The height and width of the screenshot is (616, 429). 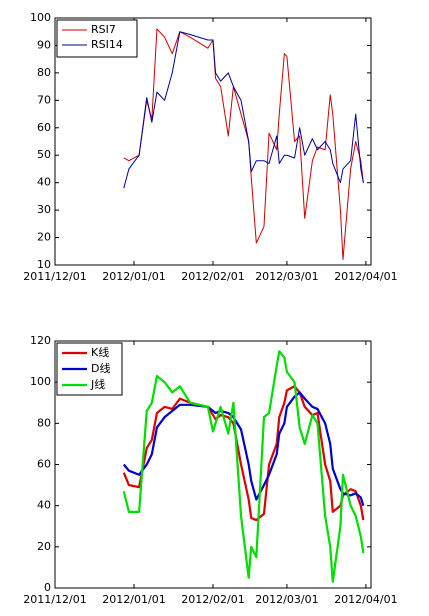 What do you see at coordinates (40, 340) in the screenshot?
I see `y-tick-label: 120` at bounding box center [40, 340].